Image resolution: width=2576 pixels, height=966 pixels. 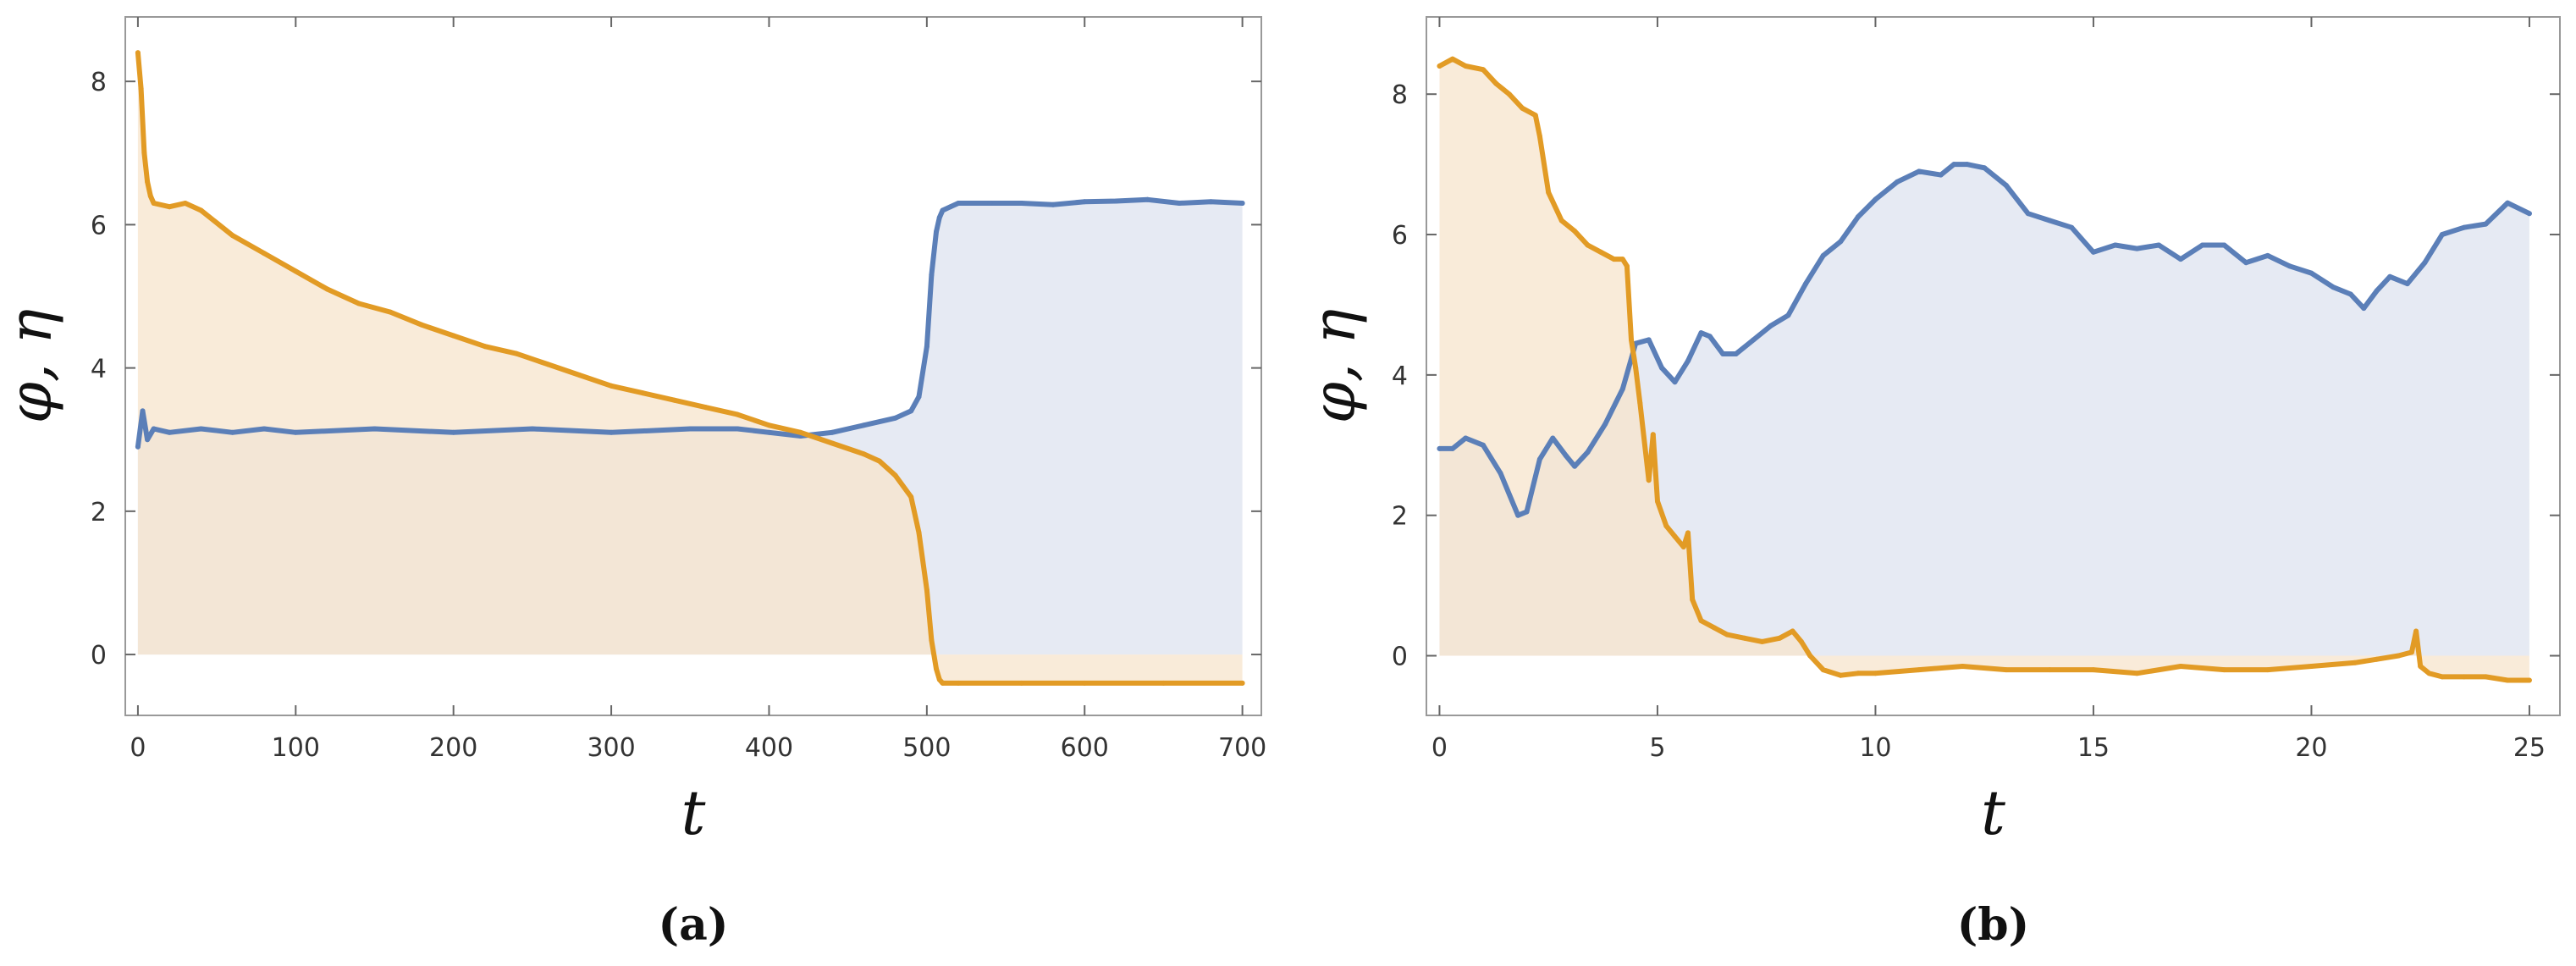 What do you see at coordinates (453, 748) in the screenshot?
I see `x-tick-label: 200` at bounding box center [453, 748].